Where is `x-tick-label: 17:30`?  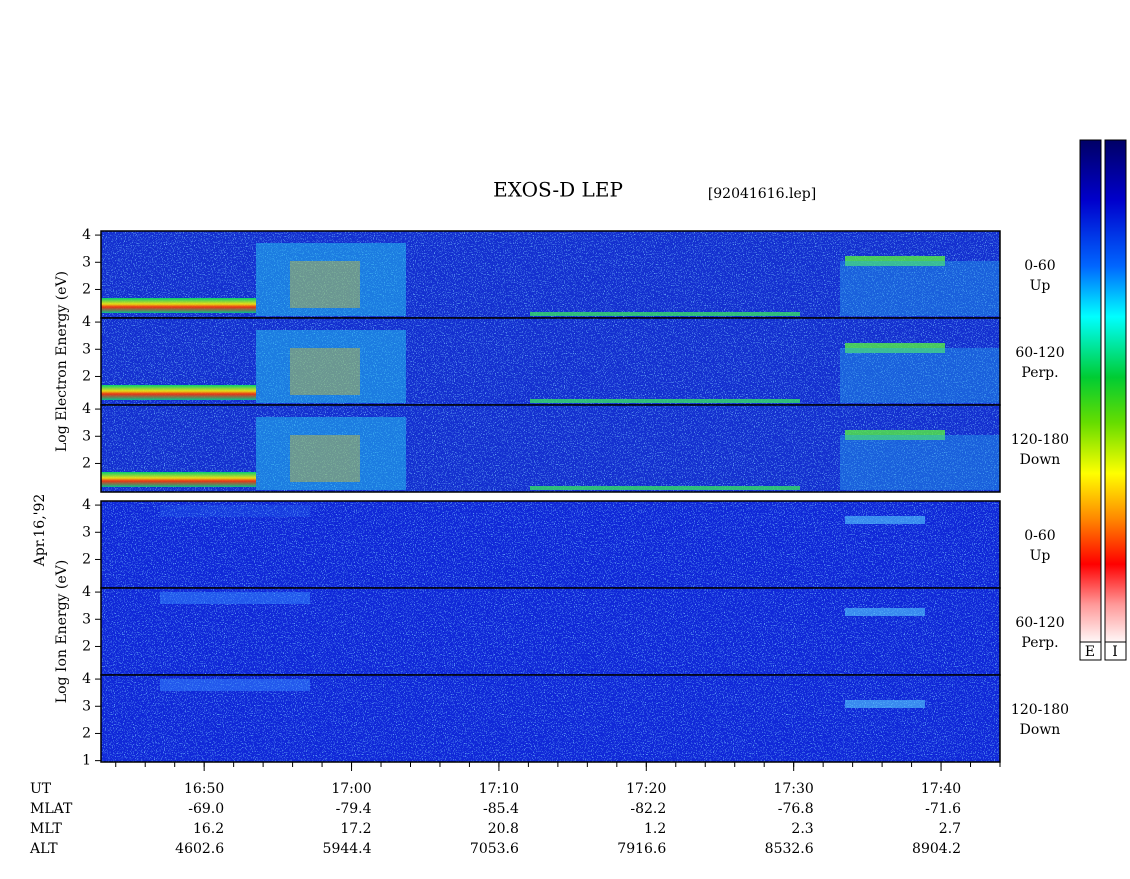 x-tick-label: 17:30 is located at coordinates (793, 789).